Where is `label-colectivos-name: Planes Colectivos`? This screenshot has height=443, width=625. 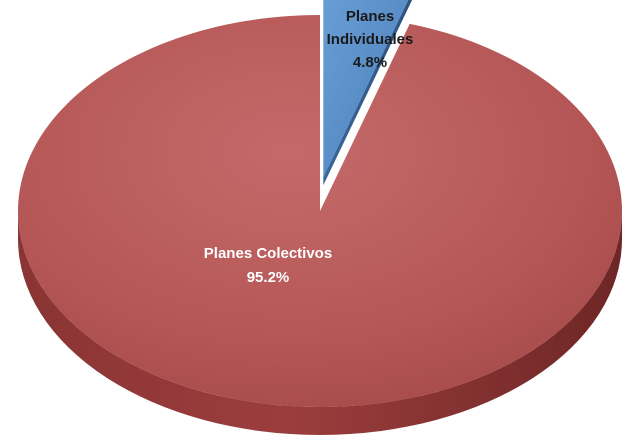 label-colectivos-name: Planes Colectivos is located at coordinates (268, 253).